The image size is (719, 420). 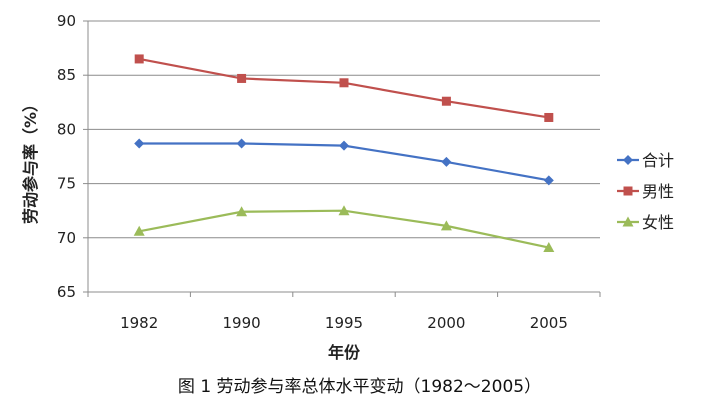 I want to click on y-tick-label: 70, so click(x=66, y=238).